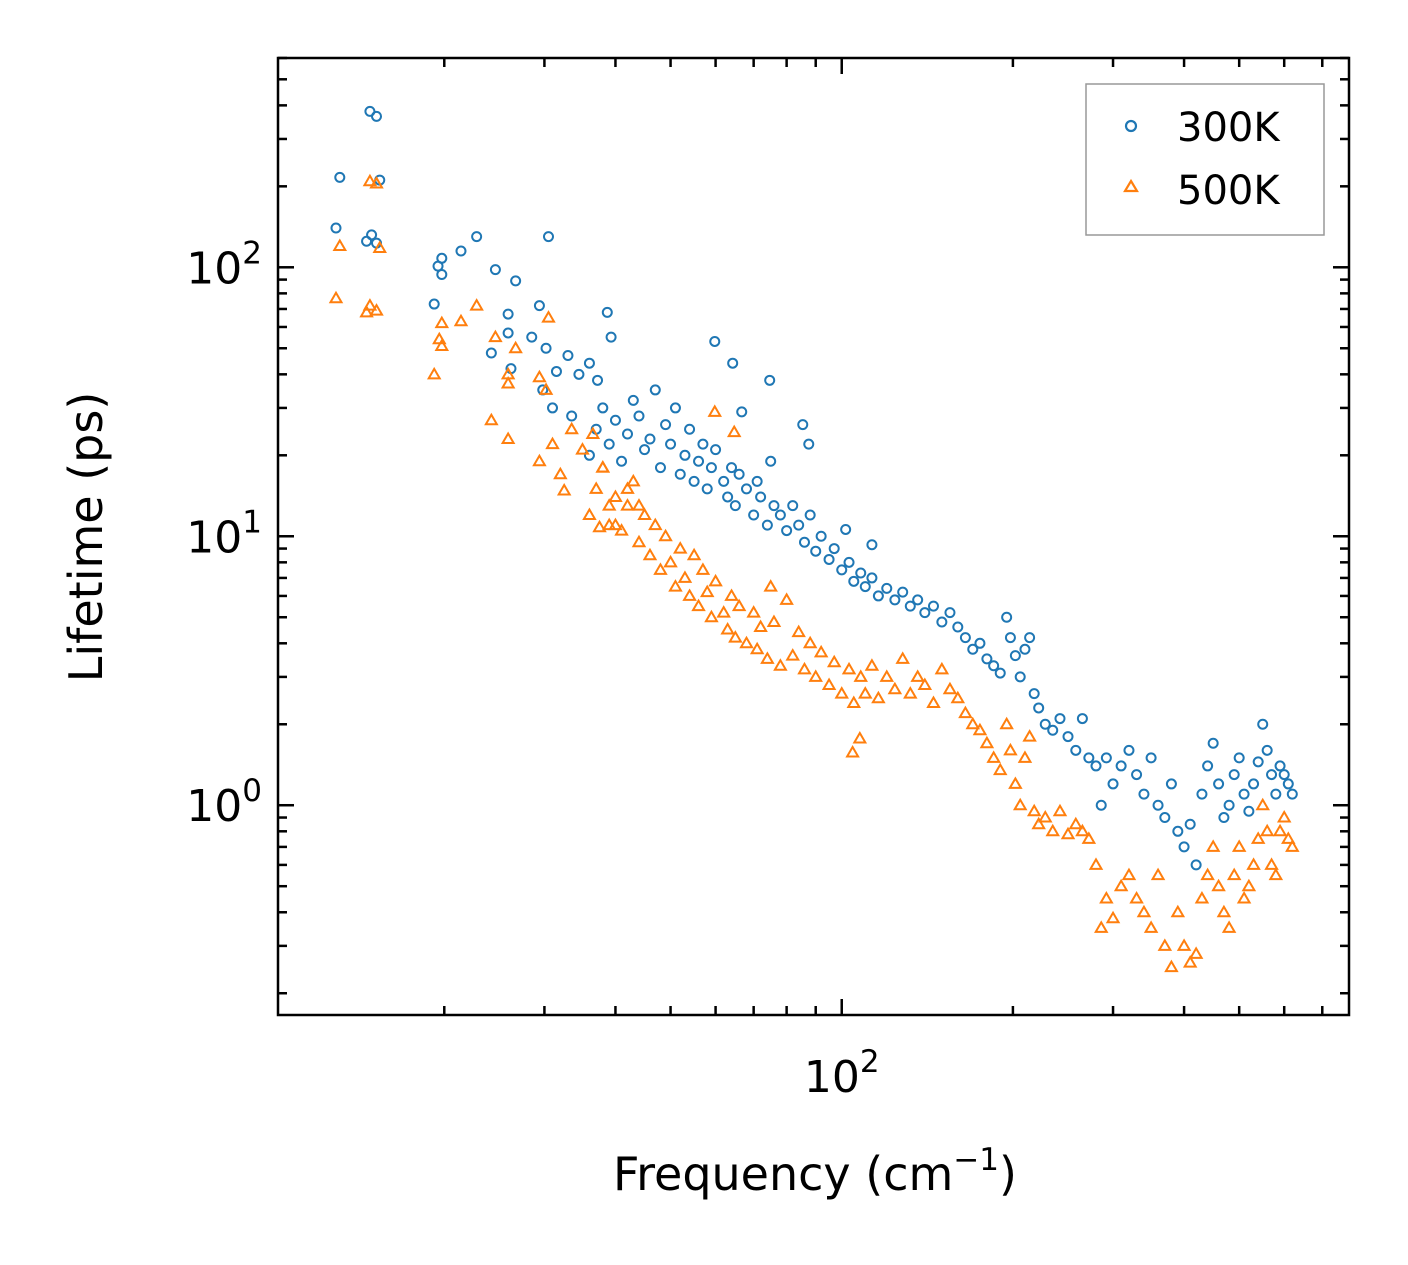 The image size is (1408, 1265). Describe the element at coordinates (224, 802) in the screenshot. I see `y-tick-label: 10⁰` at that location.